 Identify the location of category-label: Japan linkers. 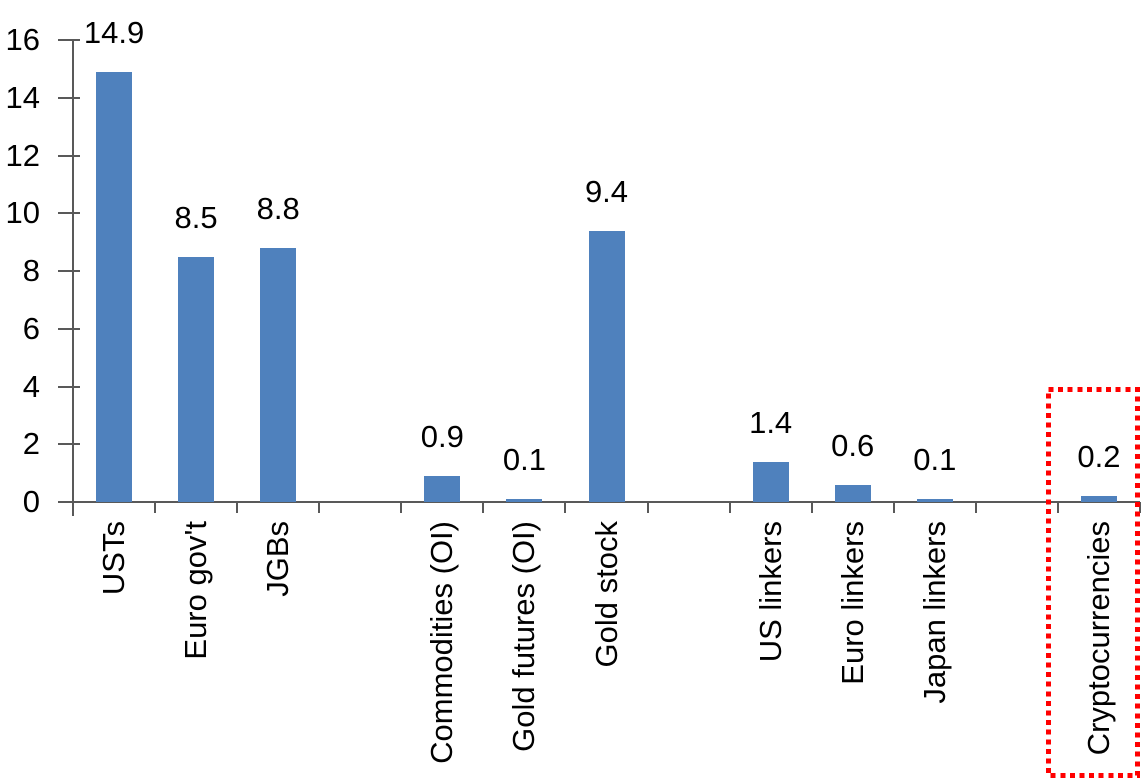
(934, 612).